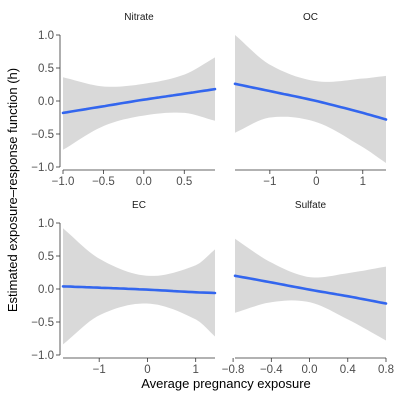 The image size is (400, 400). I want to click on panel-title: Sulfate, so click(311, 205).